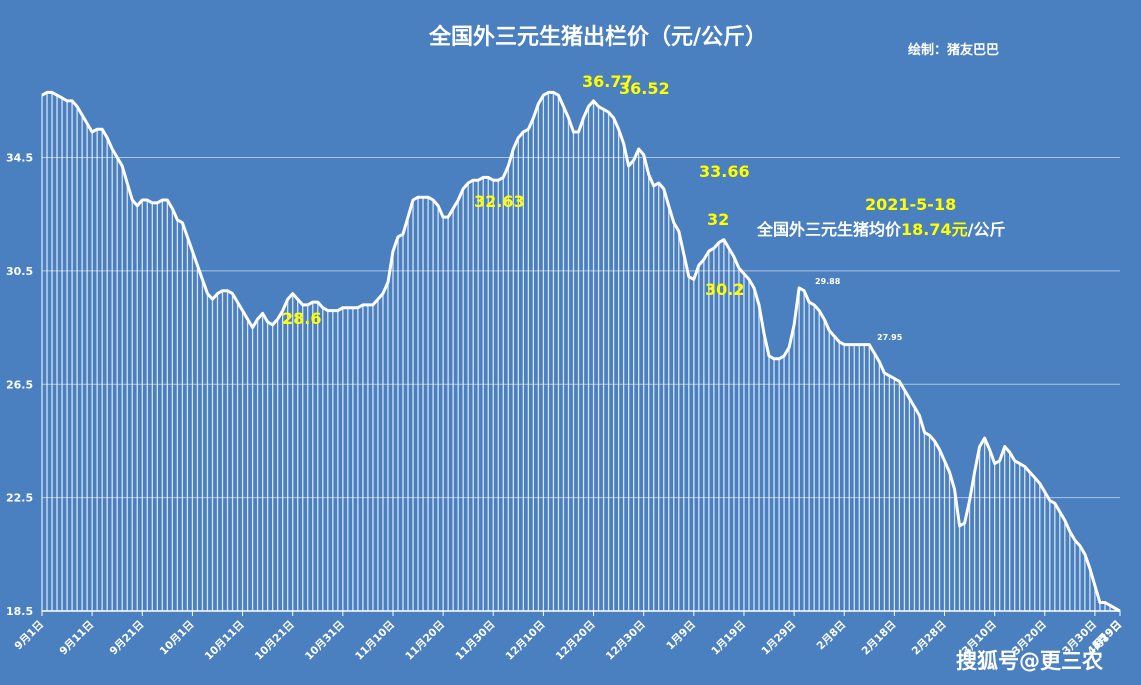 The height and width of the screenshot is (685, 1141). What do you see at coordinates (19, 498) in the screenshot?
I see `y-tick-label: 22.5` at bounding box center [19, 498].